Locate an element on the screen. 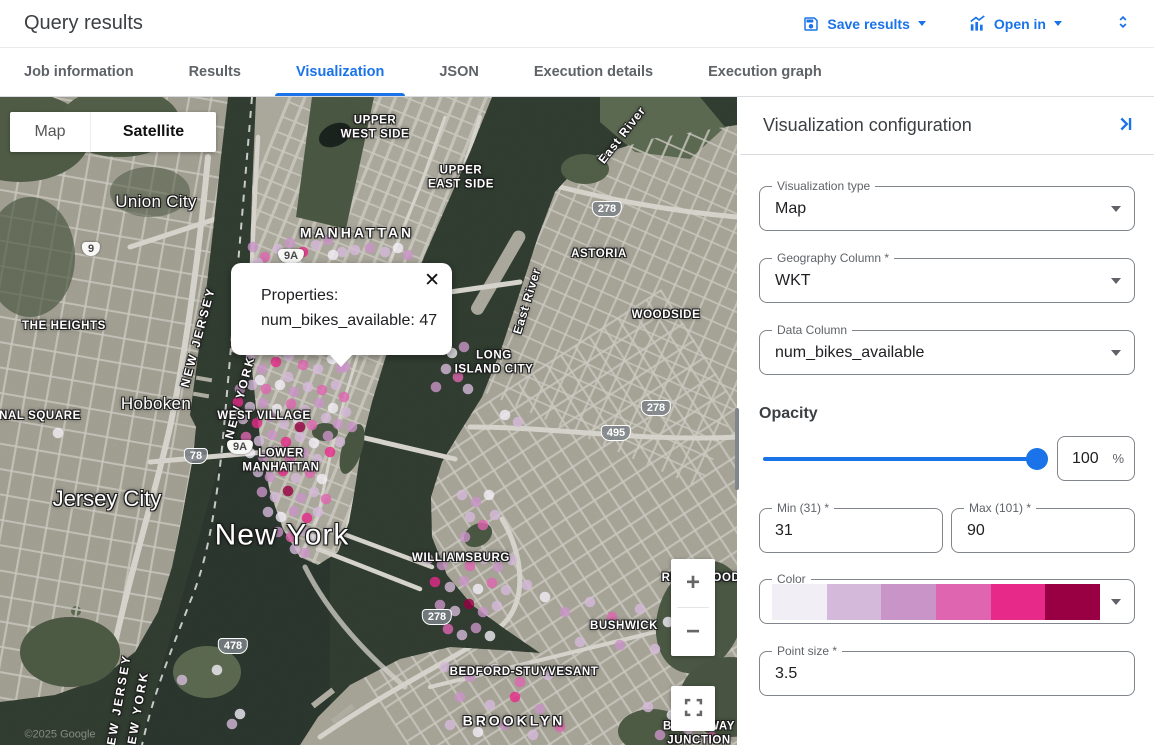 The width and height of the screenshot is (1154, 745). color-palette-swatch is located at coordinates (936, 602).